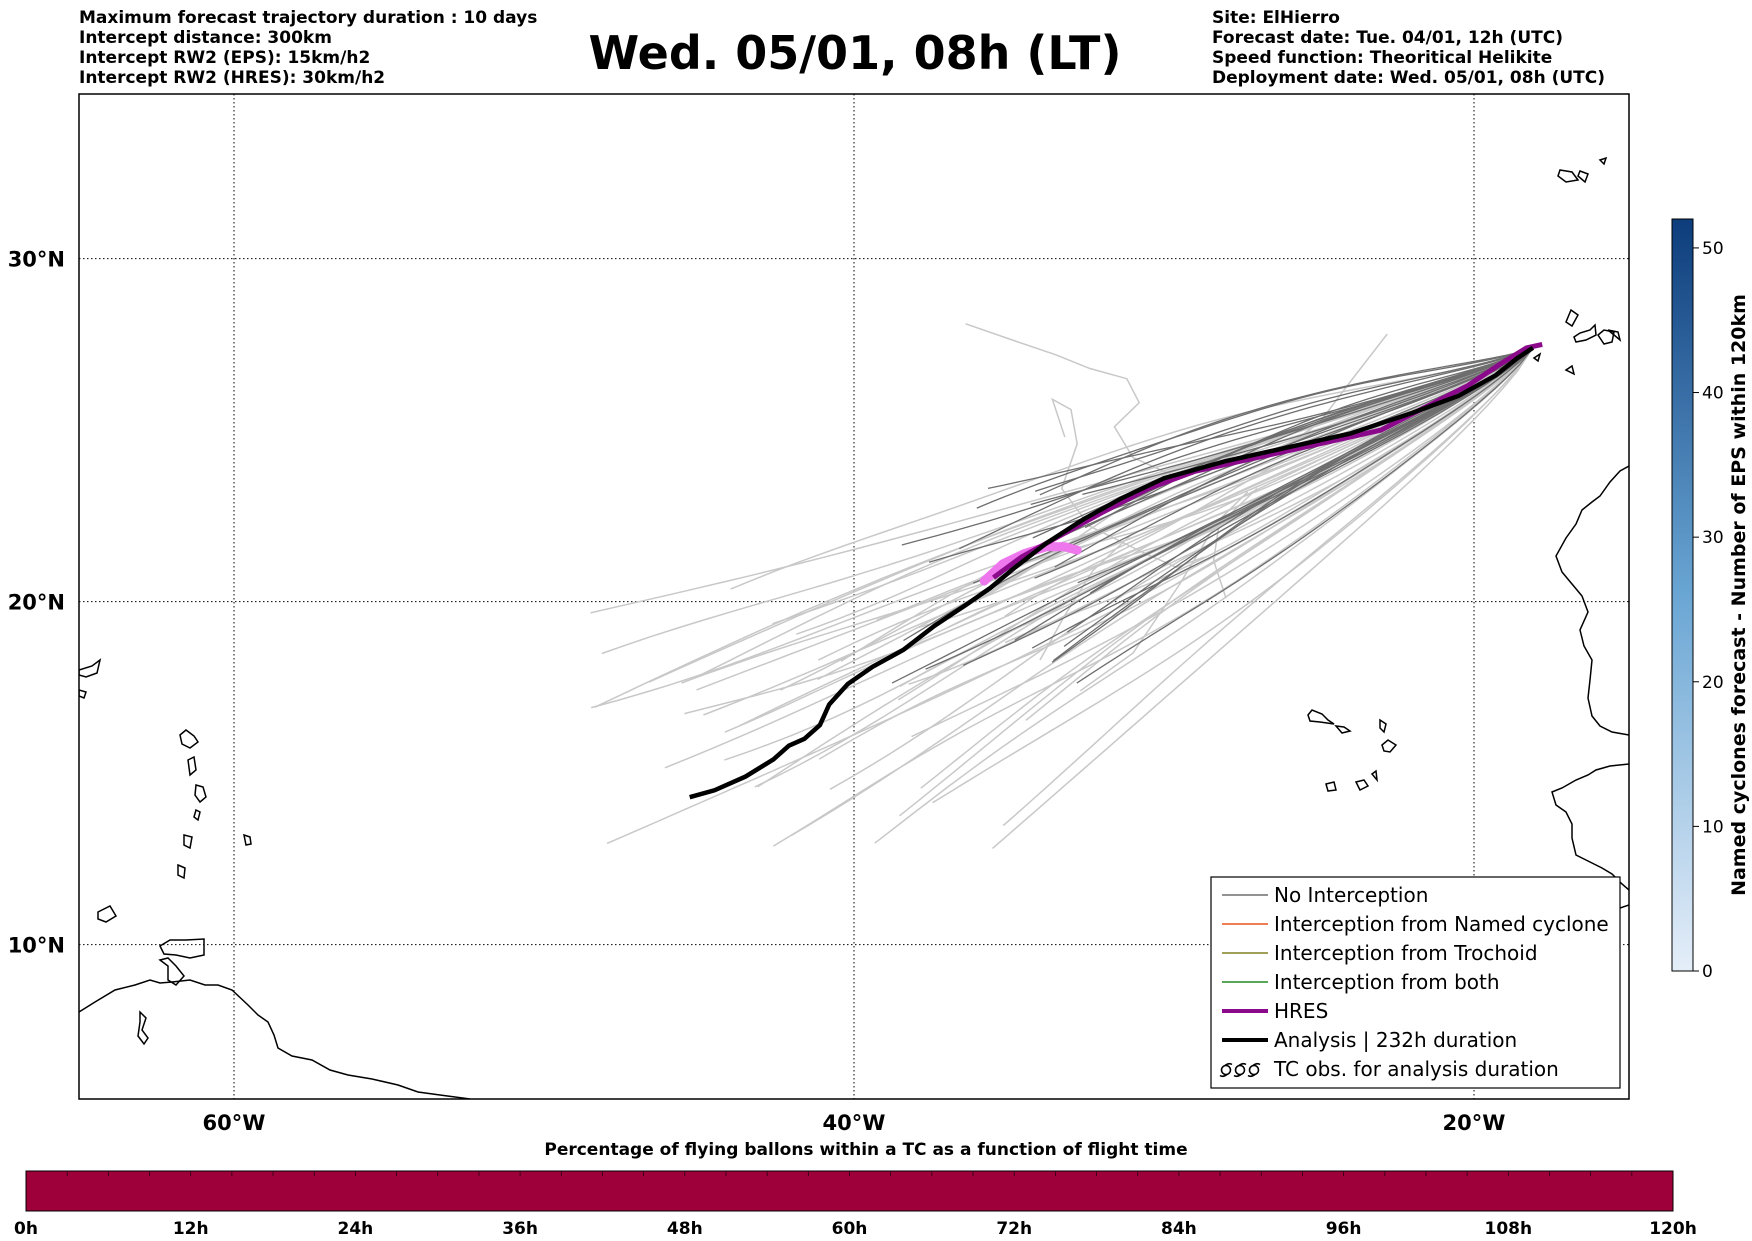 The width and height of the screenshot is (1752, 1241). I want to click on legend-label: Interception from Trochoid, so click(1406, 953).